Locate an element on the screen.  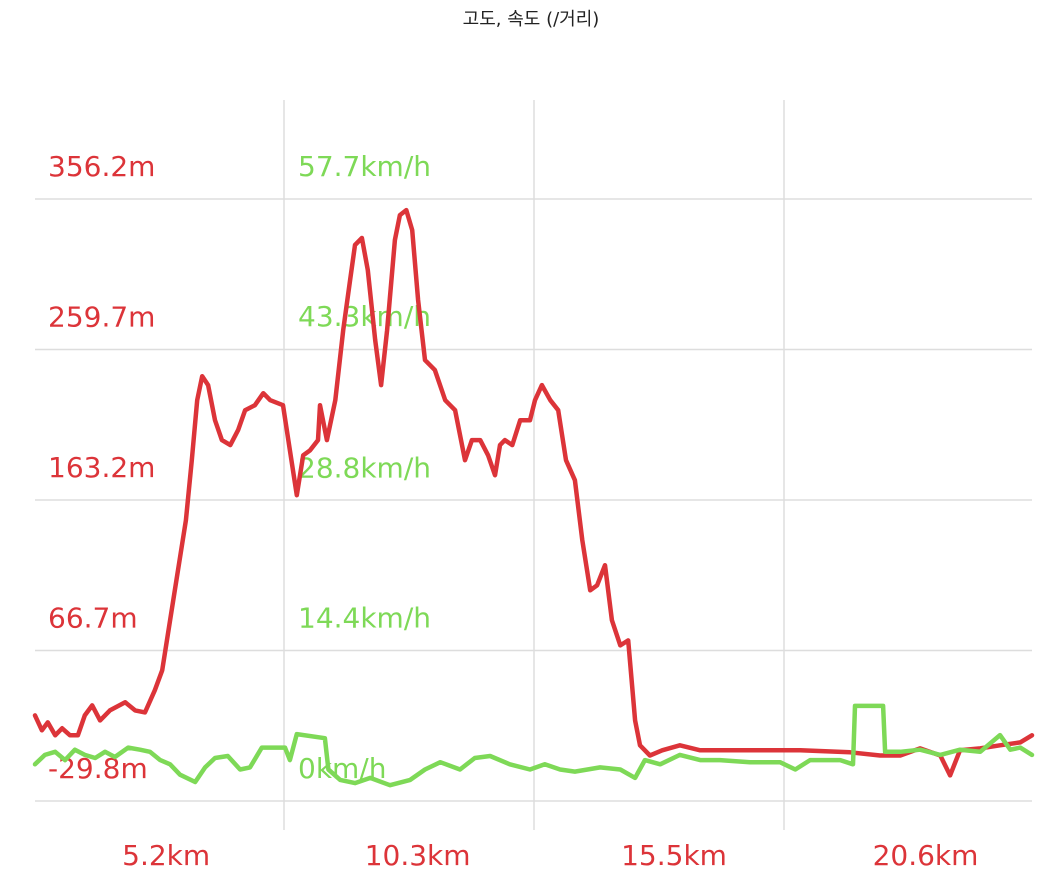
y2-tick-label: 28.8km/h is located at coordinates (364, 467).